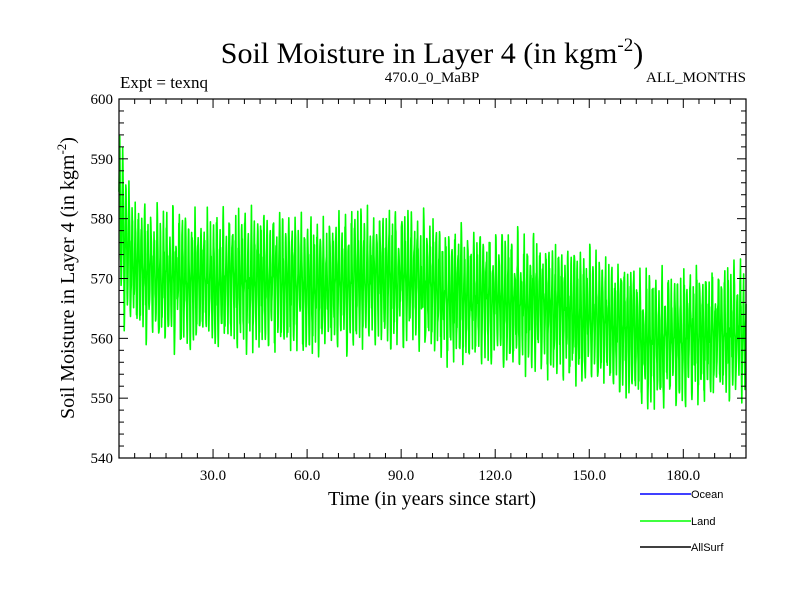 The height and width of the screenshot is (600, 800). I want to click on y-tick-label: 540, so click(102, 459).